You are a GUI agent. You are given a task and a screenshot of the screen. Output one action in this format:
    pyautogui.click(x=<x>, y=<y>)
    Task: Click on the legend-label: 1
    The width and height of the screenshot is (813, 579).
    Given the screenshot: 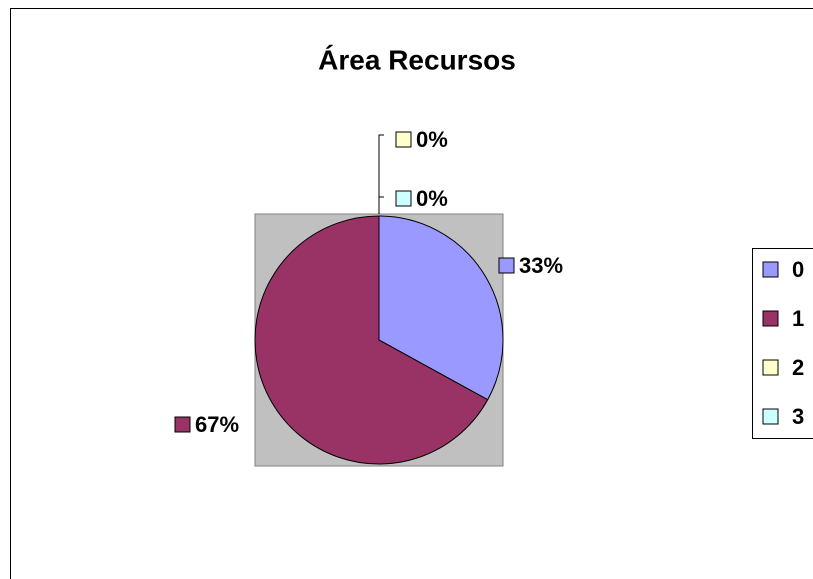 What is the action you would take?
    pyautogui.click(x=798, y=318)
    